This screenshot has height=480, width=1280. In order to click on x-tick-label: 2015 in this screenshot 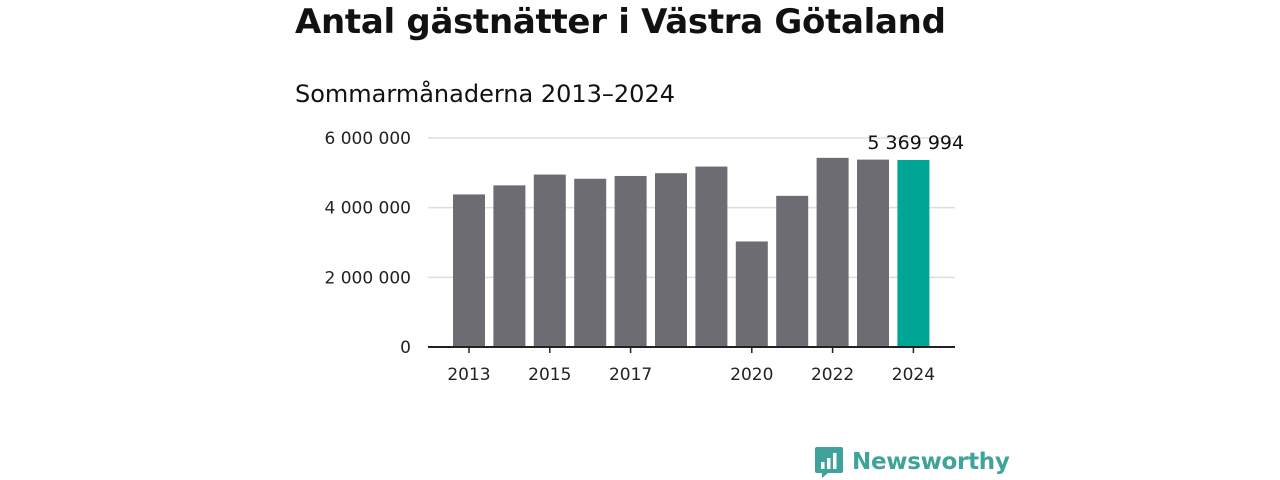, I will do `click(549, 375)`.